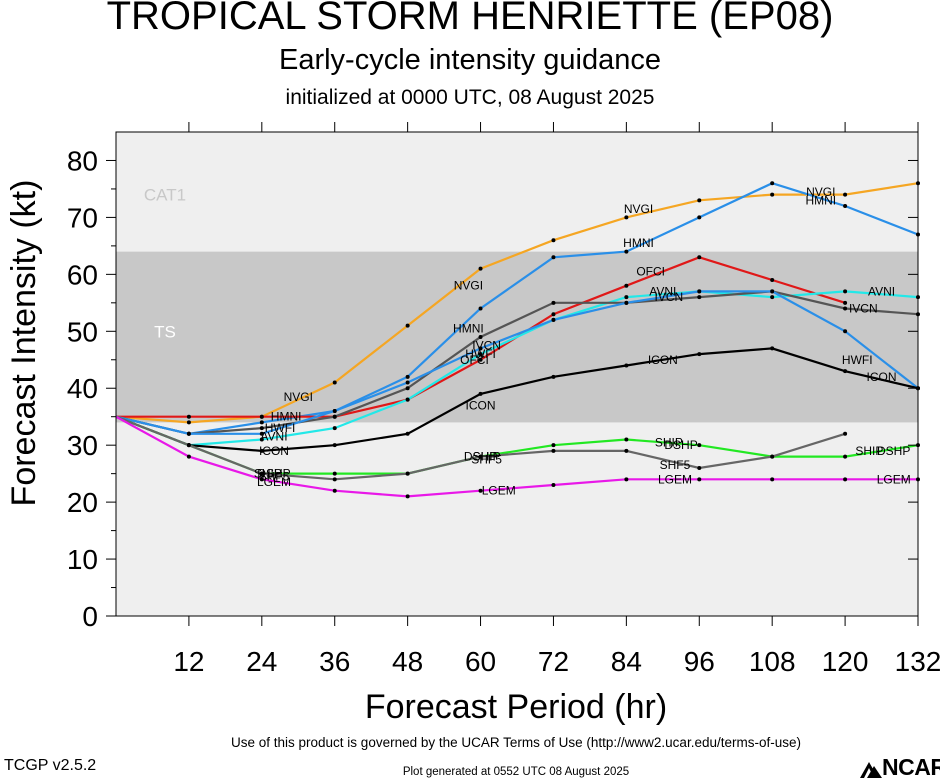 Image resolution: width=940 pixels, height=782 pixels. What do you see at coordinates (516, 707) in the screenshot?
I see `x-axis-label: Forecast Period (hr)` at bounding box center [516, 707].